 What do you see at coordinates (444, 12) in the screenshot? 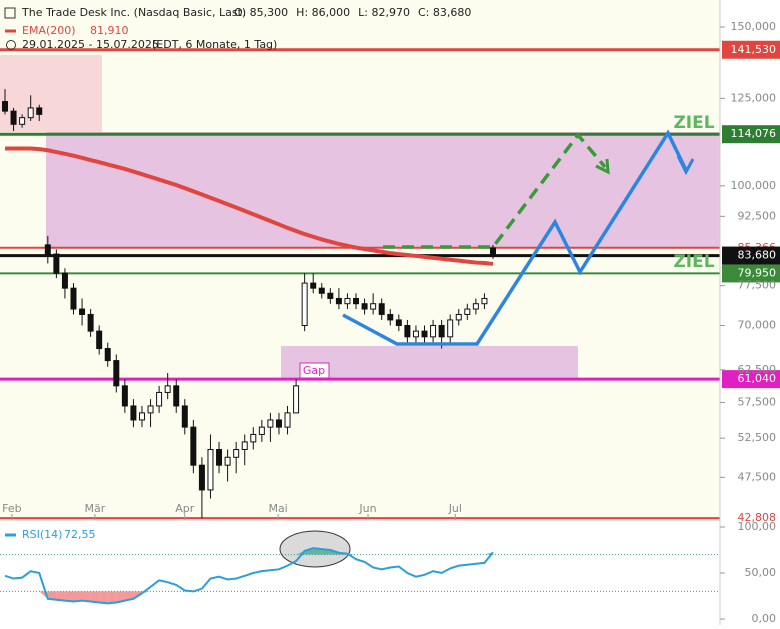
I see `quote-value: C: 83,680` at bounding box center [444, 12].